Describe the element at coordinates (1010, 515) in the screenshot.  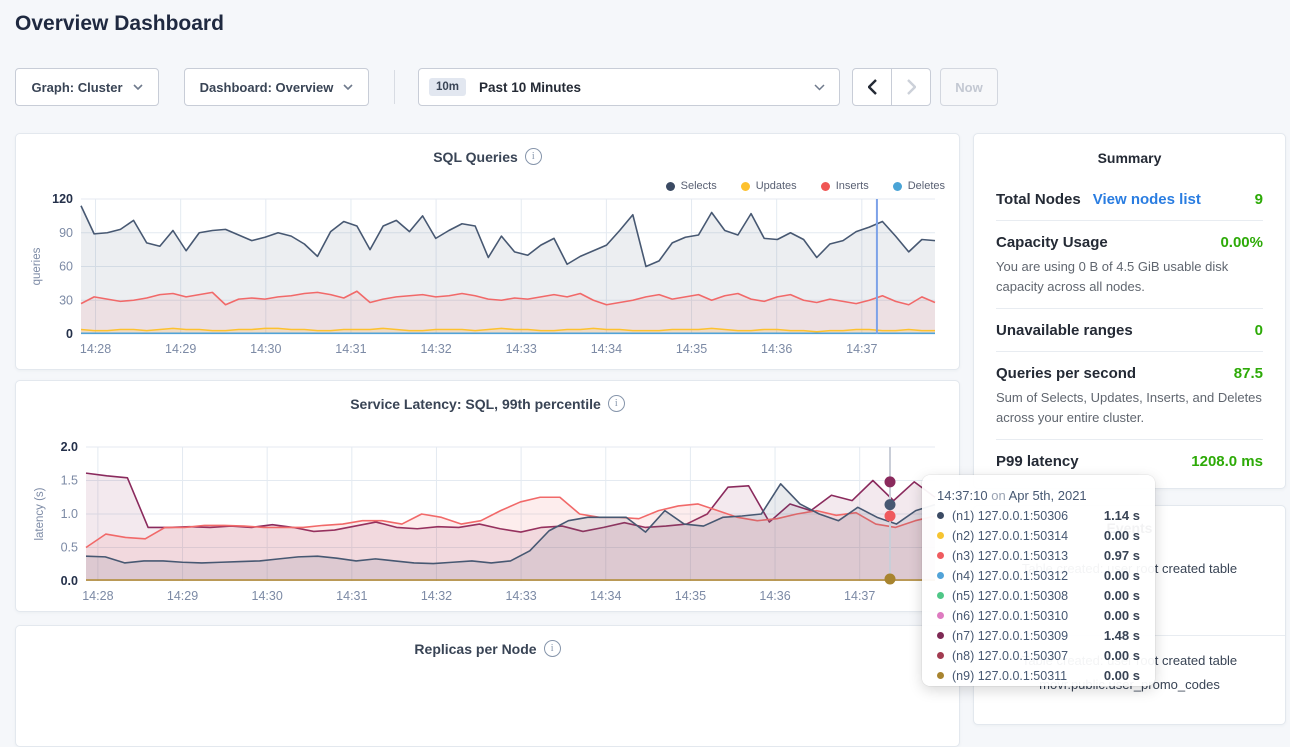
I see `node-address: (n1) 127.0.0.1:50306` at that location.